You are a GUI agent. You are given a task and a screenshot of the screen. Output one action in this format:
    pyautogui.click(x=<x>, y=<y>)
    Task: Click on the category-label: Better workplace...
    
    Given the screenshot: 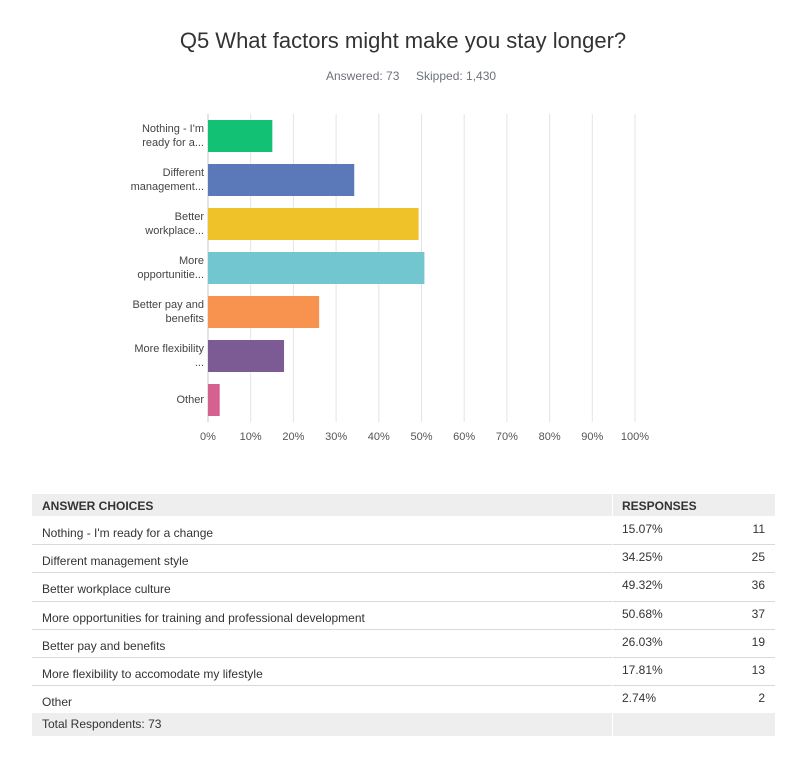 What is the action you would take?
    pyautogui.click(x=174, y=224)
    